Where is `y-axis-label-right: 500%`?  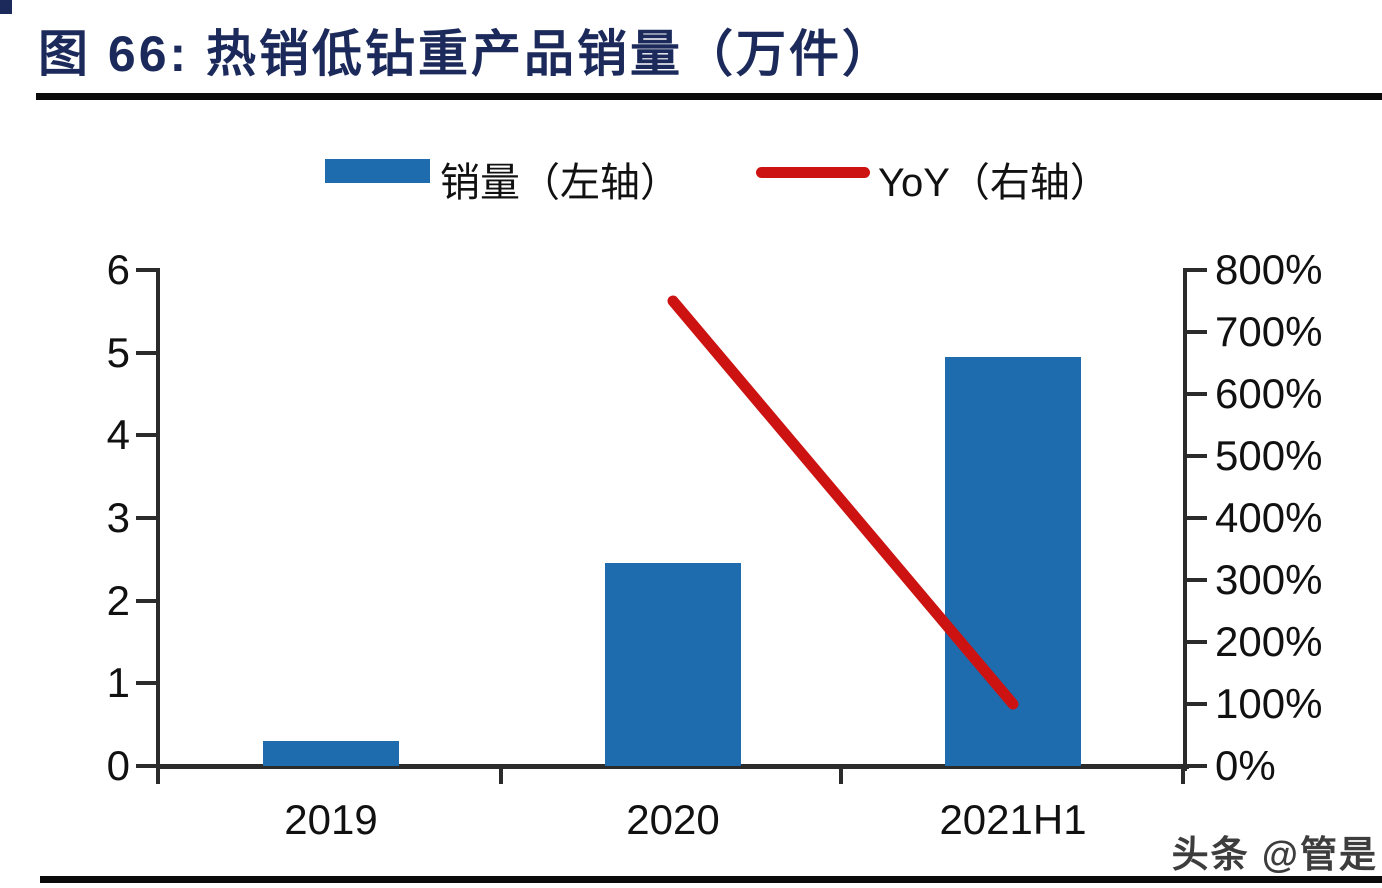
y-axis-label-right: 500% is located at coordinates (1269, 455).